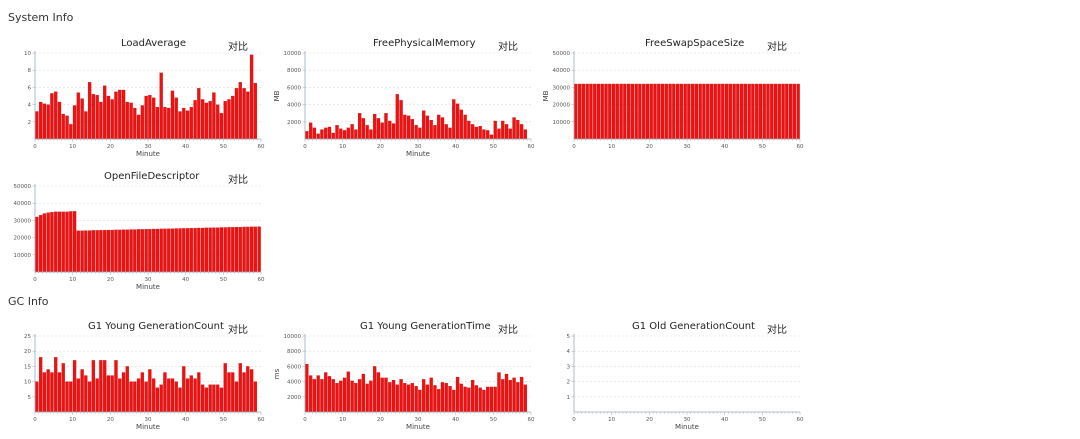 This screenshot has height=439, width=1080. I want to click on load-average-plot: 0 10 20 30 40 50 60 2 4 6 8 10 Minute, so click(144, 104).